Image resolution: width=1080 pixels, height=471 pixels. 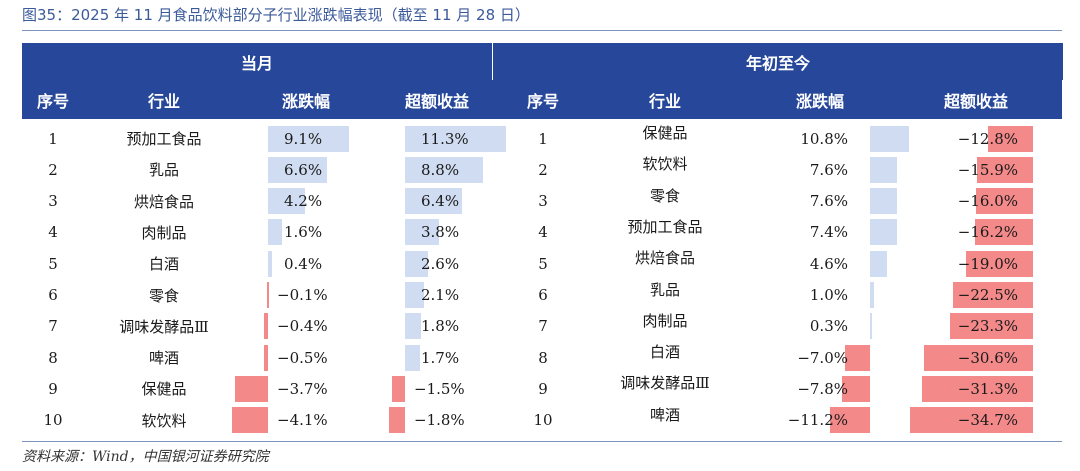 I want to click on right-change-label: 7.6%, so click(x=828, y=169).